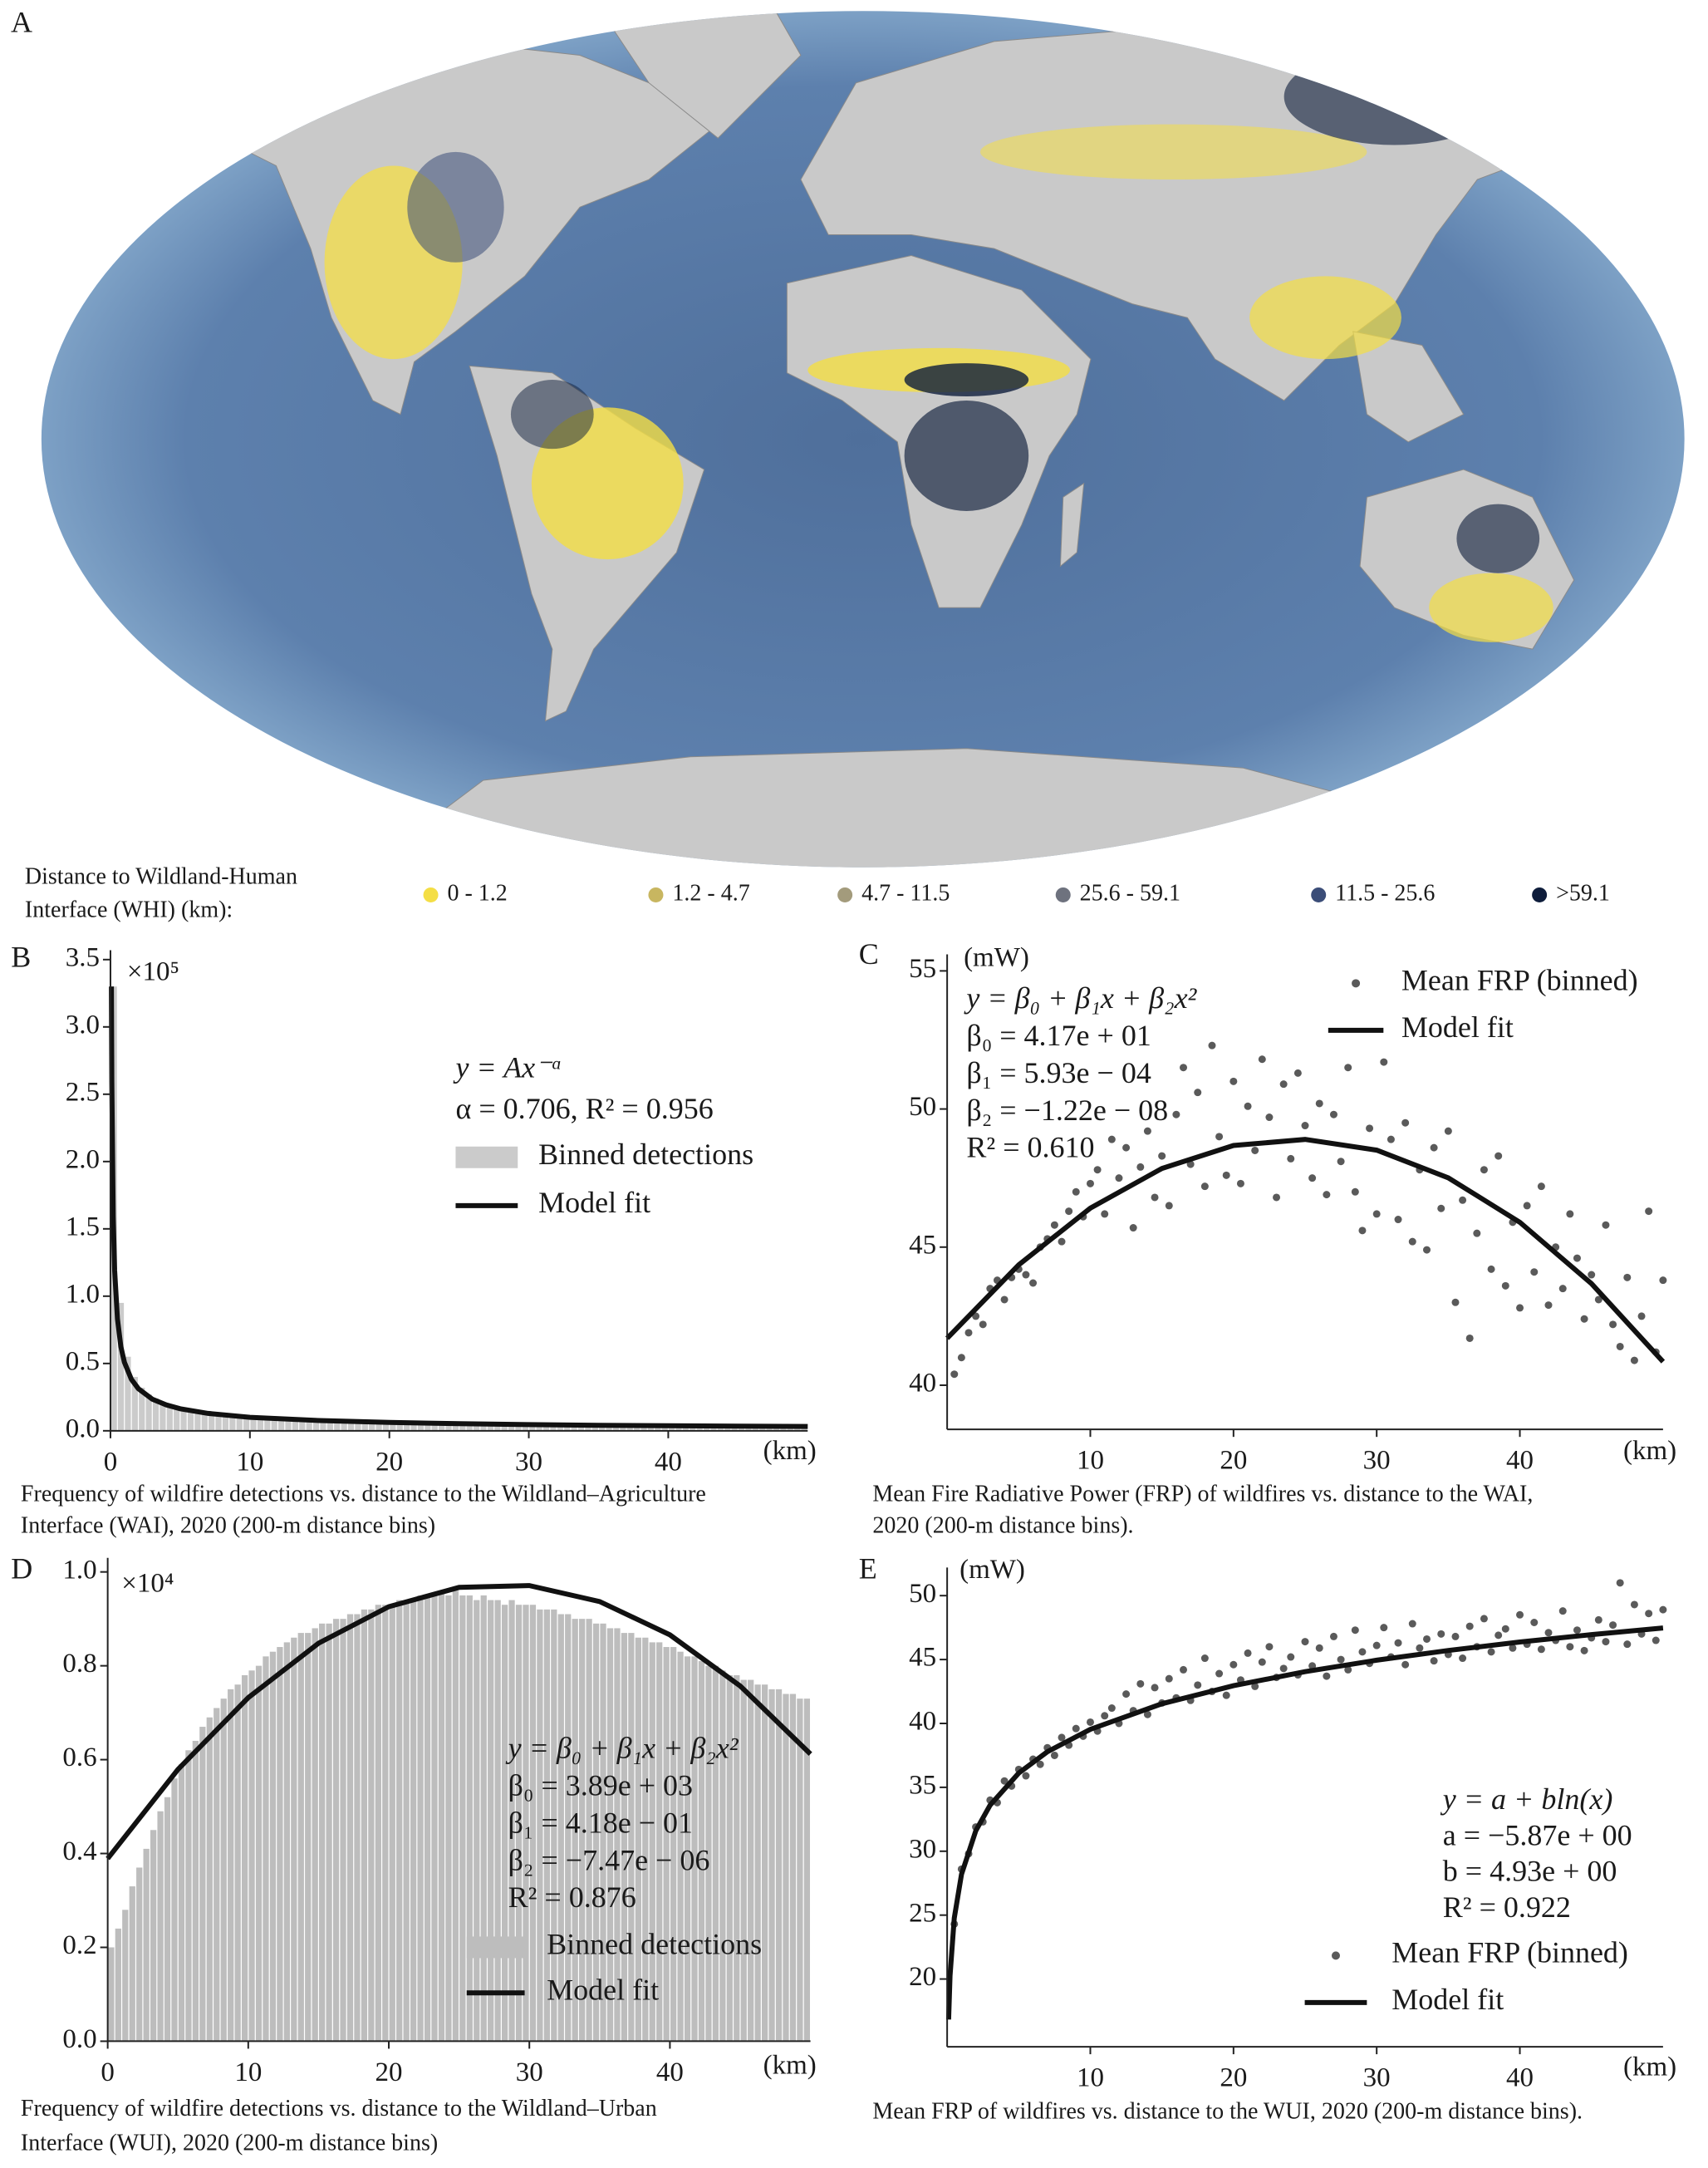 The height and width of the screenshot is (2168, 1708). I want to click on panel-label: C, so click(869, 954).